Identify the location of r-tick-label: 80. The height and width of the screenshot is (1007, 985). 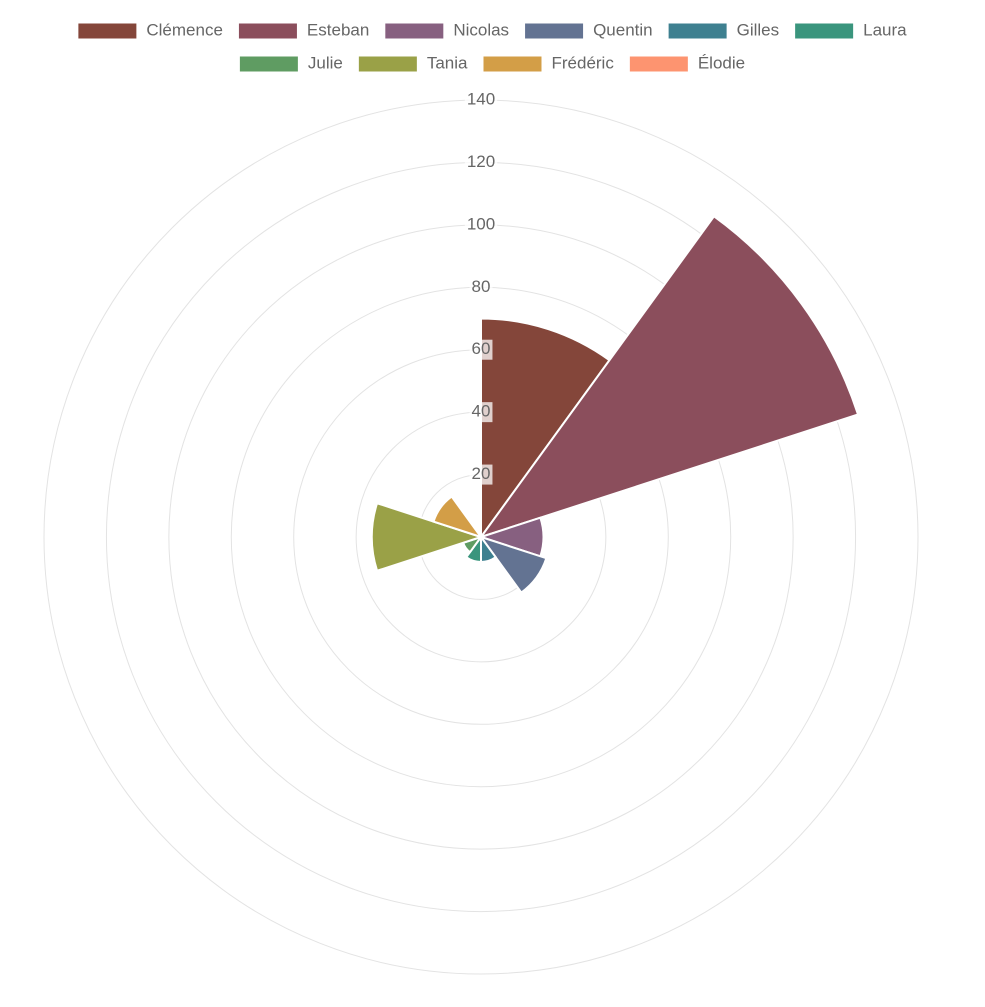
(481, 286).